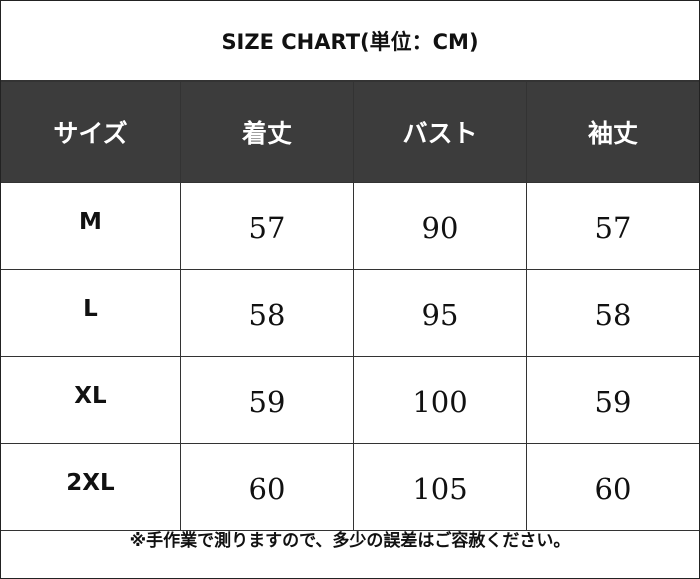 The image size is (700, 579). I want to click on measurement-note: ※手作業で測りますので、多少の誤差はご容赦ください。, so click(350, 541).